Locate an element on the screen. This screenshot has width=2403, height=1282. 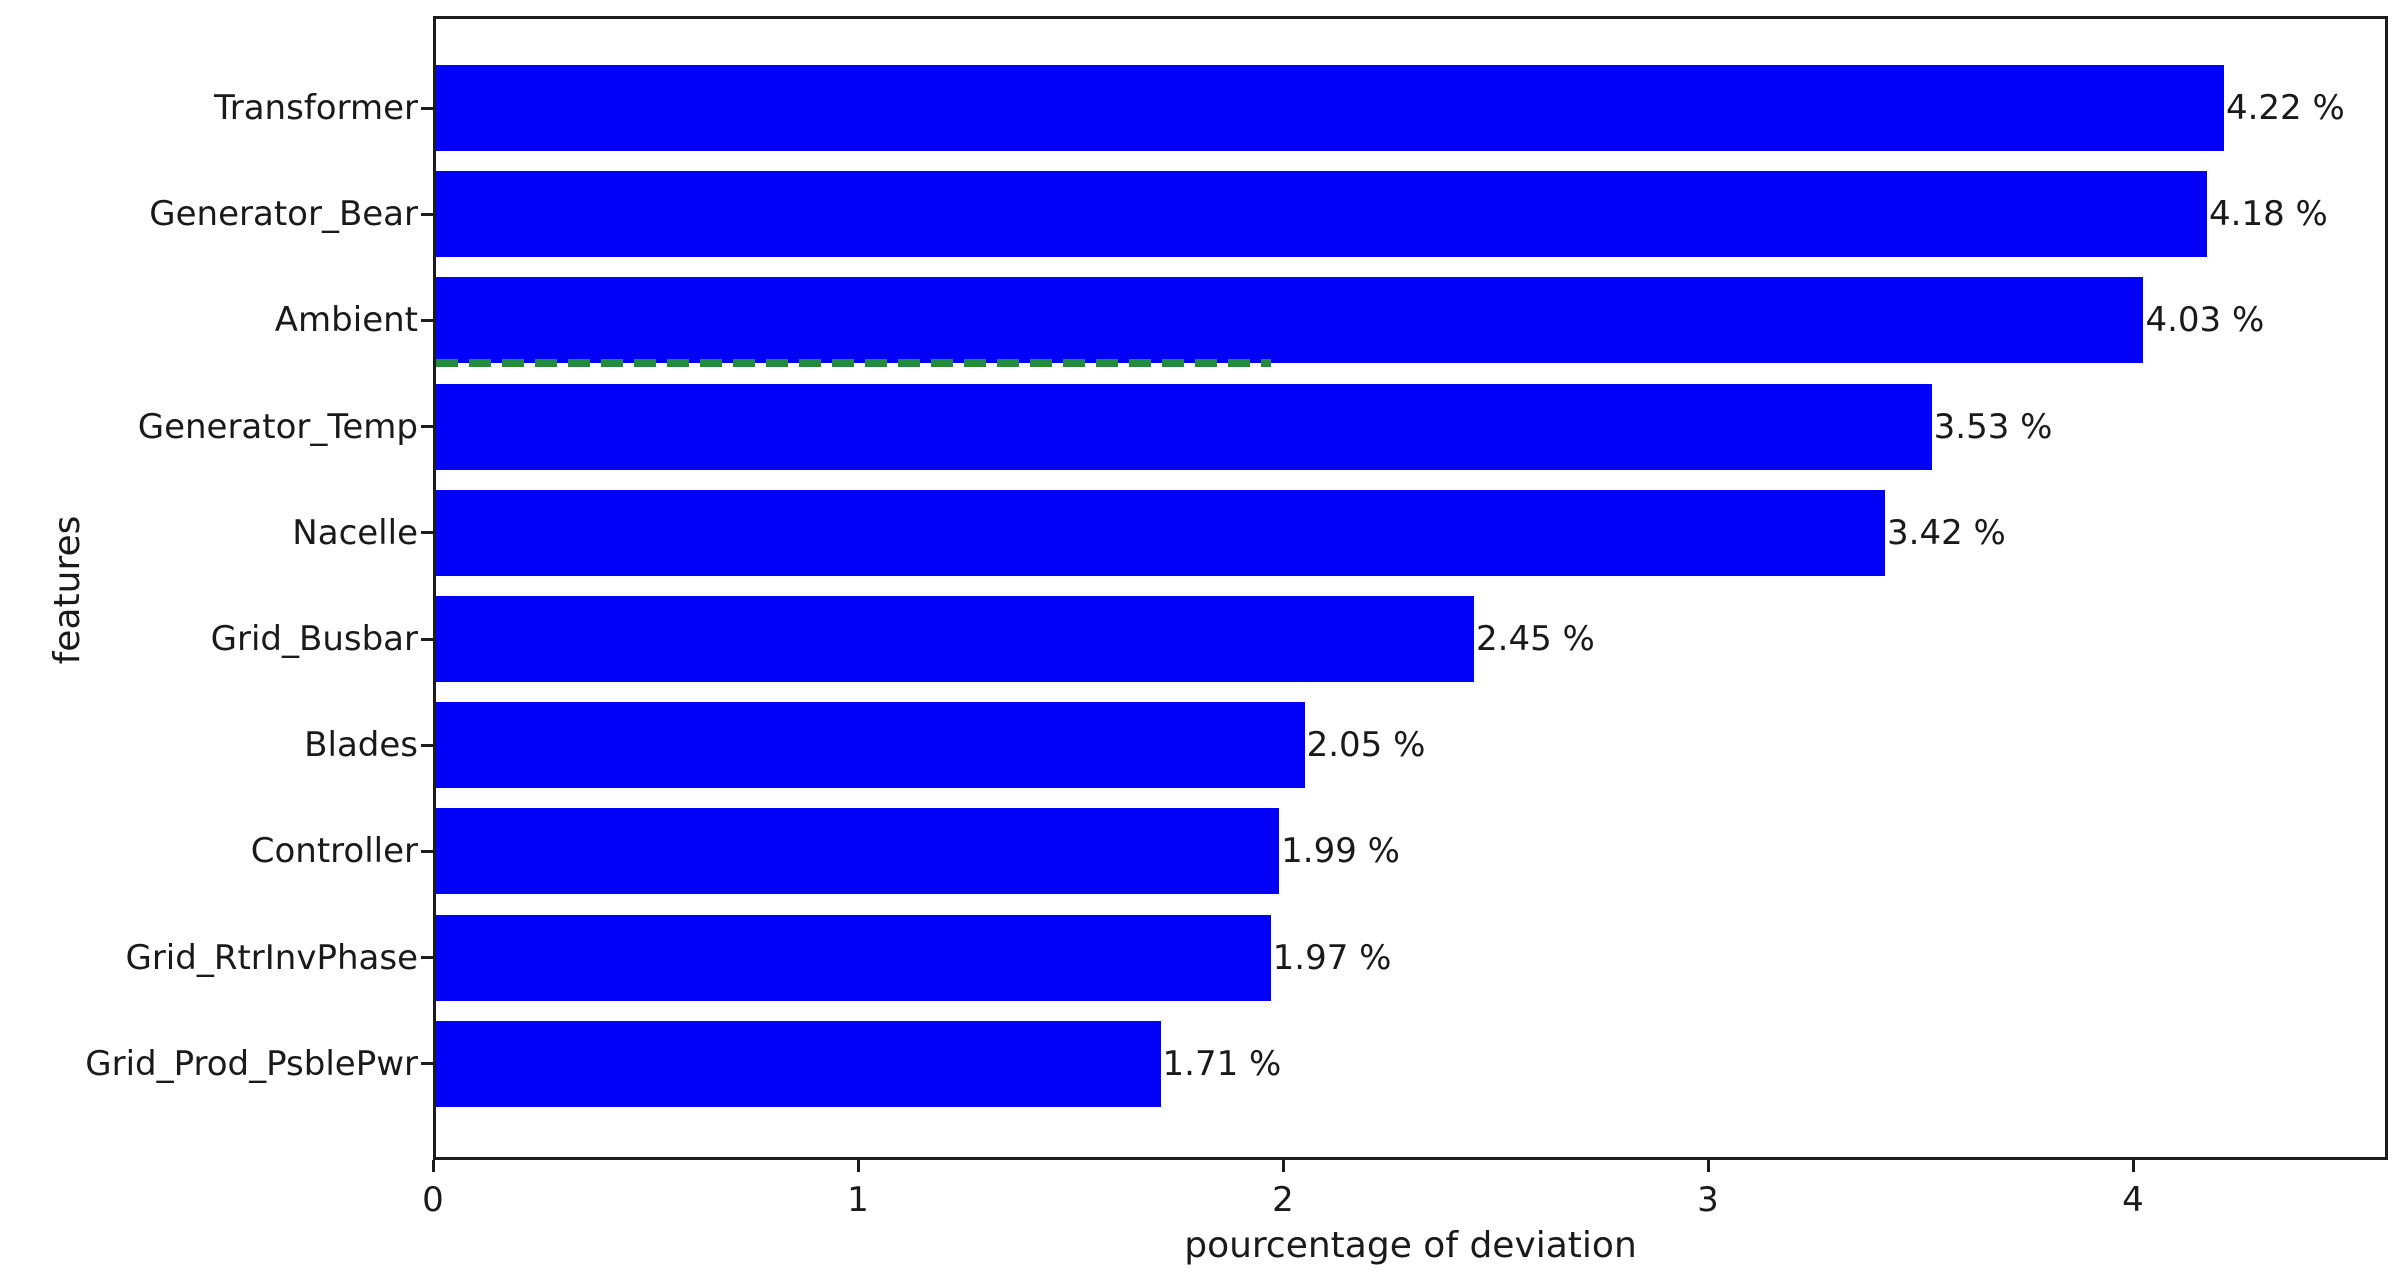
bar-Ambient is located at coordinates (1290, 320).